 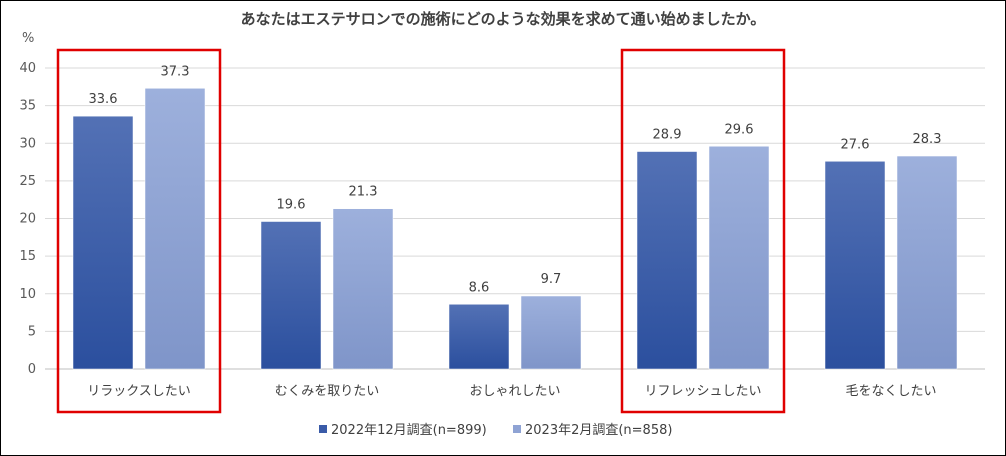 What do you see at coordinates (27, 68) in the screenshot?
I see `y-tick-label: 40` at bounding box center [27, 68].